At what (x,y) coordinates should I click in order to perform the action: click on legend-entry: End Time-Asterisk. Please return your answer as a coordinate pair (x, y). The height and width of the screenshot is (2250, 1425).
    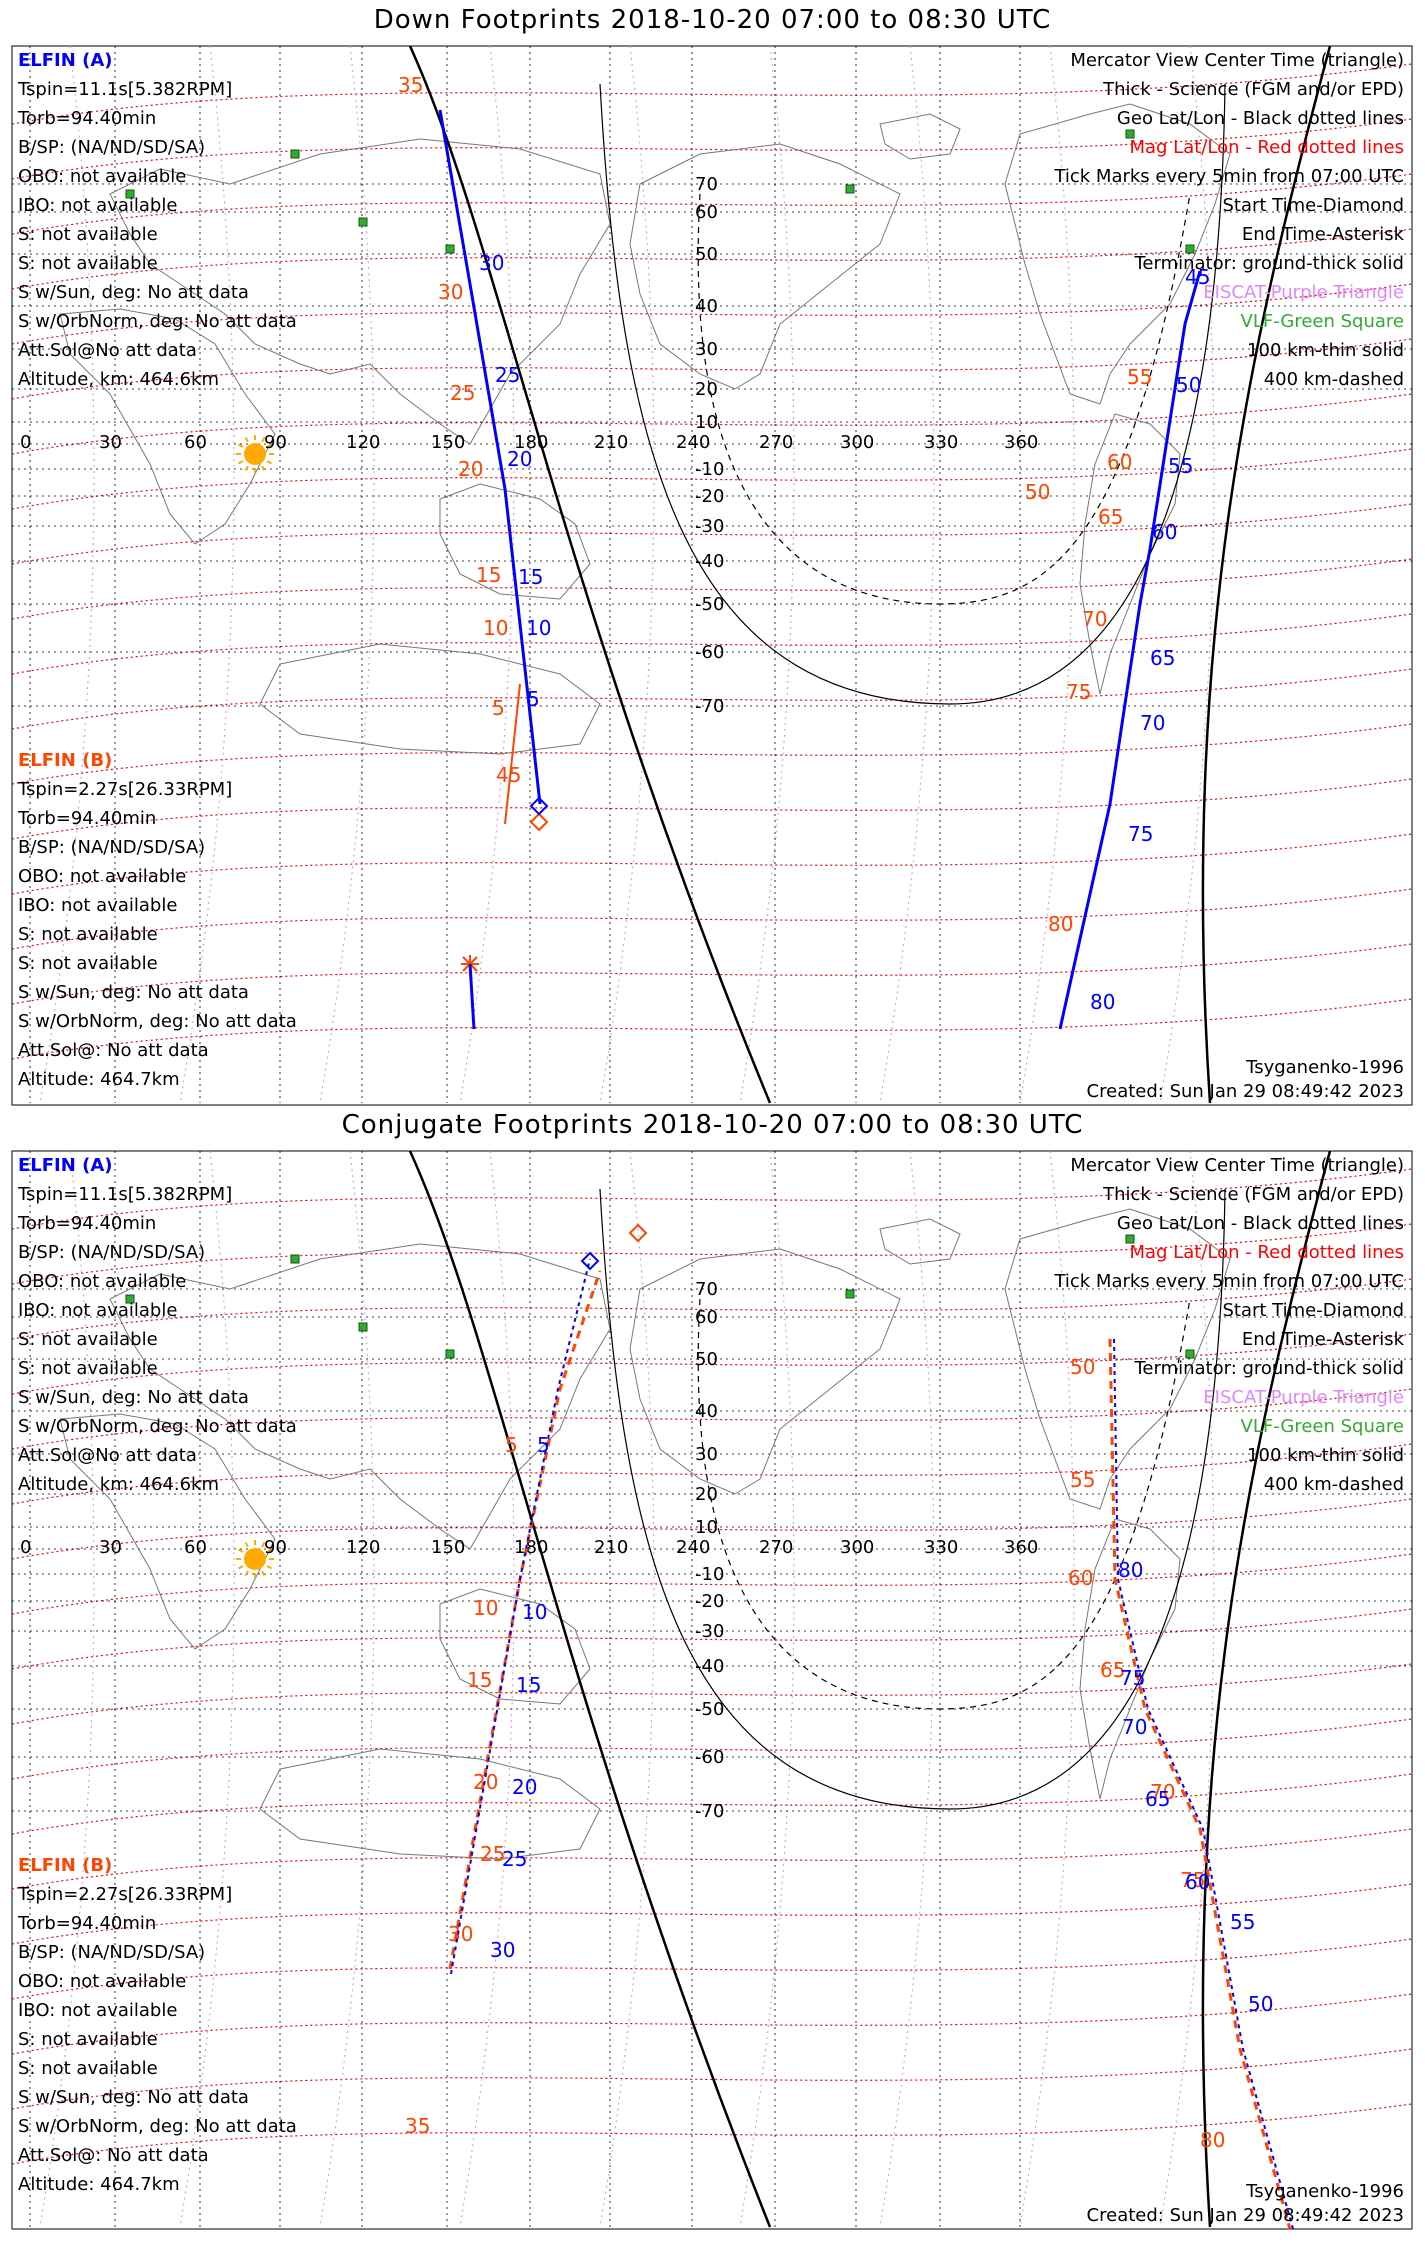
    Looking at the image, I should click on (1323, 234).